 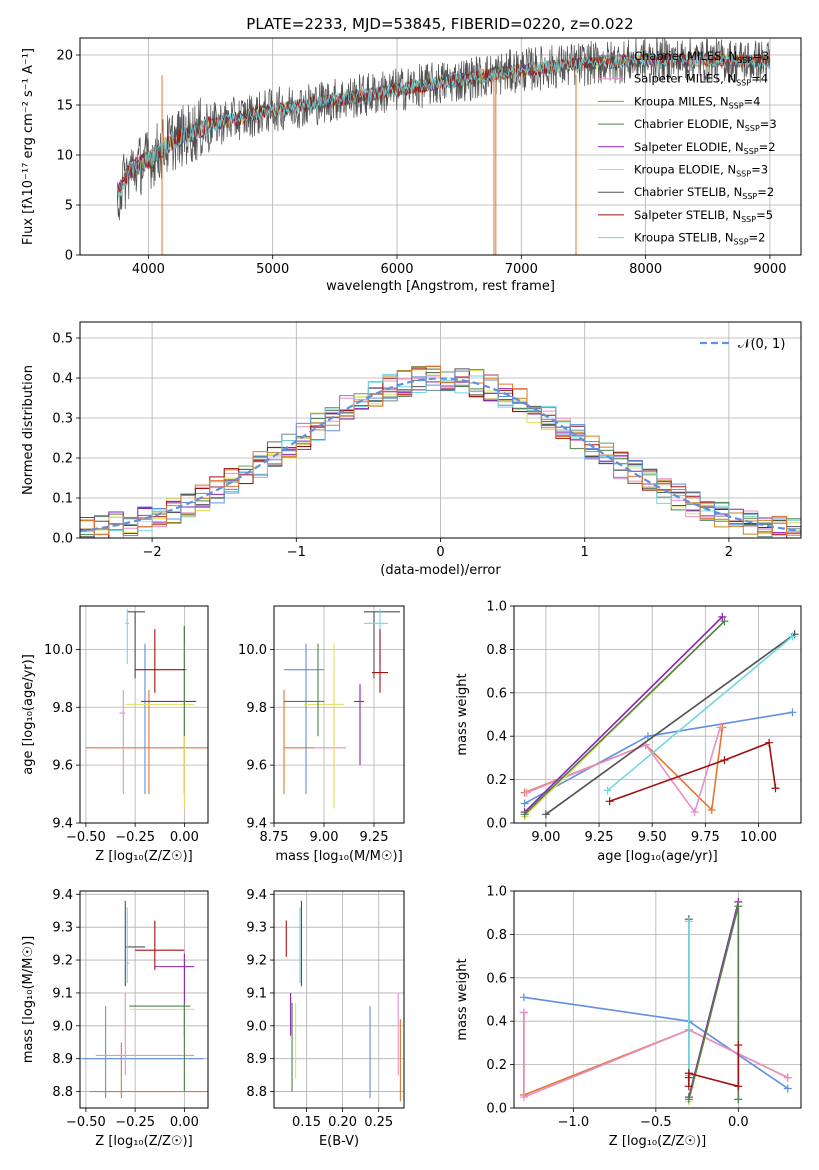 I want to click on legend-label: Kroupa MILES, NSSP=4, so click(x=697, y=102).